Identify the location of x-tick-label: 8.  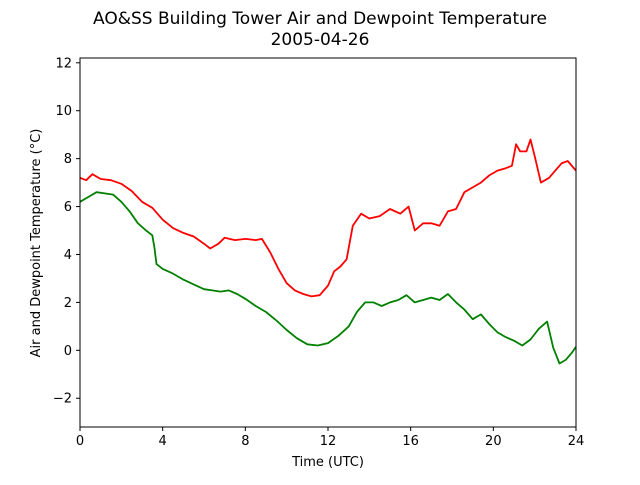
(245, 441).